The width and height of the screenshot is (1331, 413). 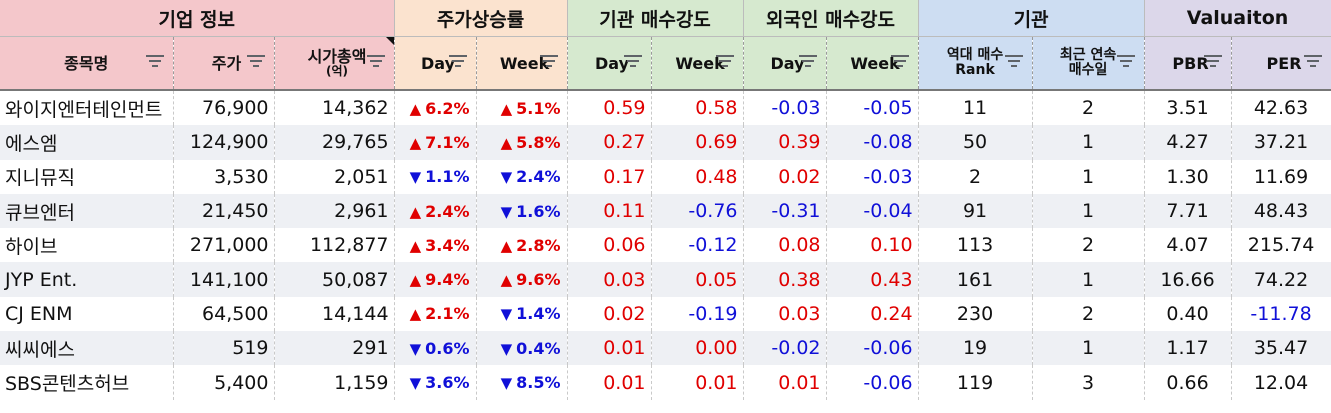 What do you see at coordinates (1188, 142) in the screenshot?
I see `cell-pbr: 4.27` at bounding box center [1188, 142].